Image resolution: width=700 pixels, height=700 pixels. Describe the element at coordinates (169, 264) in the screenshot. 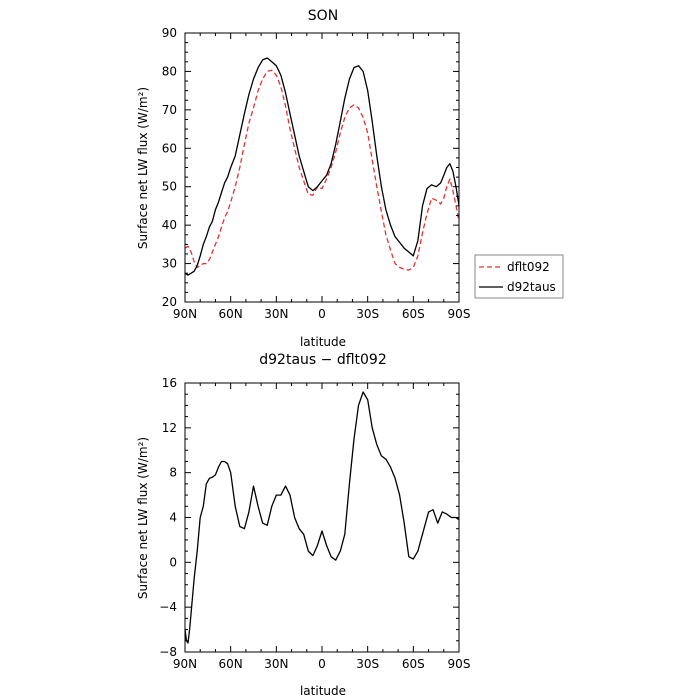

I see `y-tick-label: 30` at that location.